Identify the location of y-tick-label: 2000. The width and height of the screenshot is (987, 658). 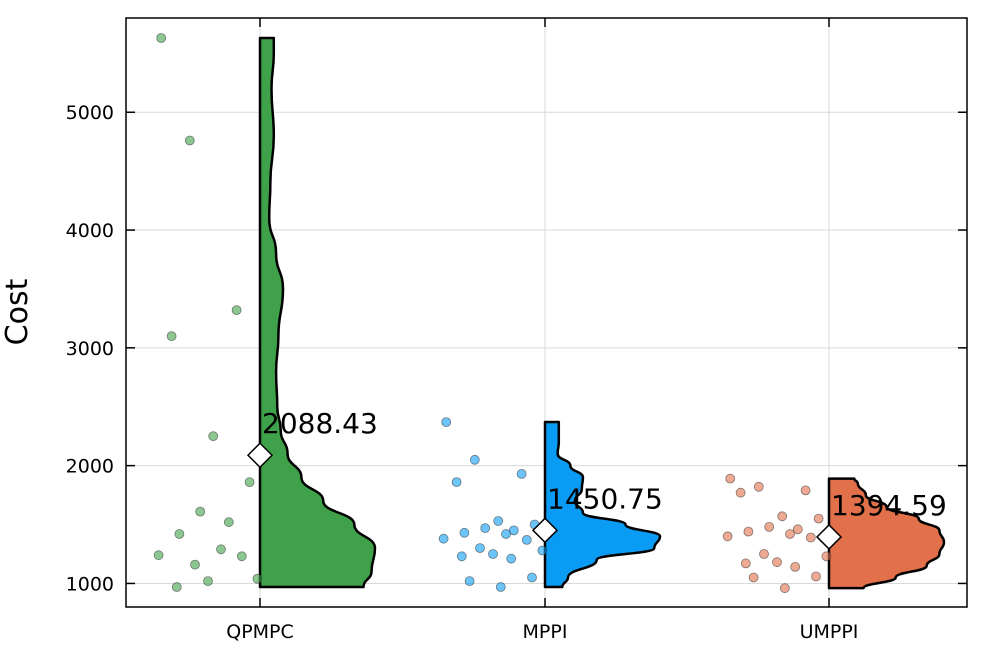
(90, 467).